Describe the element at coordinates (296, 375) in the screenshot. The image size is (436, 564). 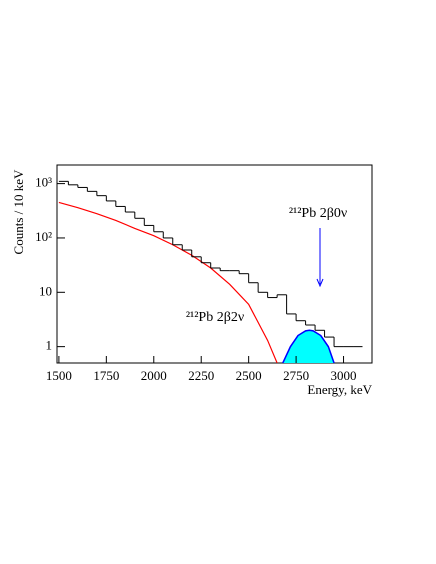
I see `x-tick-label: 2750` at that location.